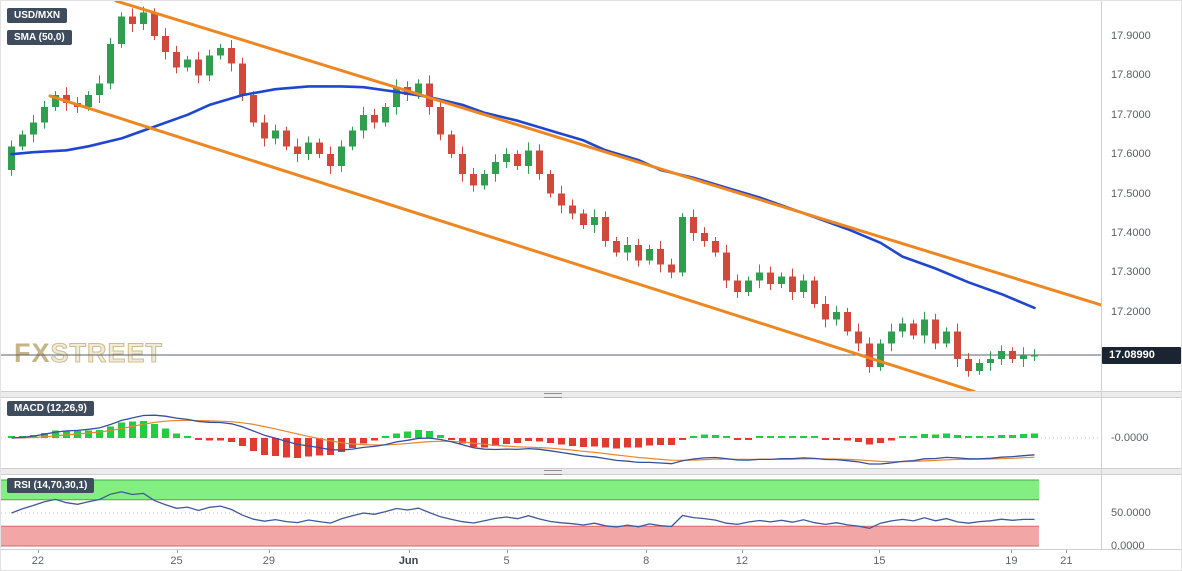 This screenshot has height=571, width=1182. What do you see at coordinates (1066, 561) in the screenshot?
I see `x-axis-tick: 21` at bounding box center [1066, 561].